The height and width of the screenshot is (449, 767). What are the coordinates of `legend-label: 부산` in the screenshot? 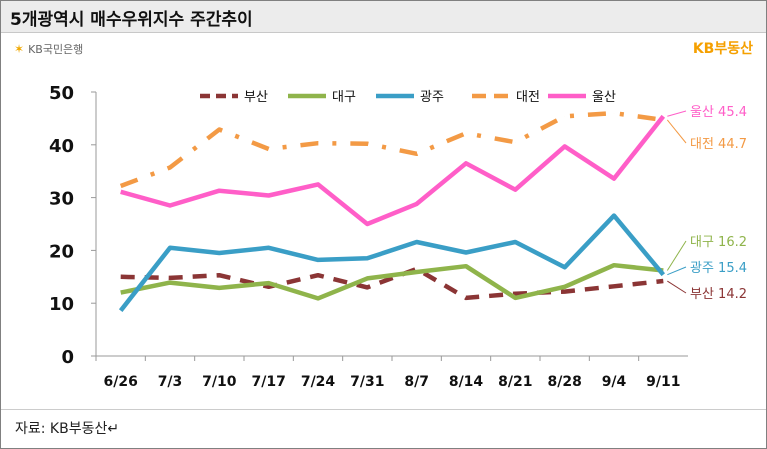 It's located at (256, 97).